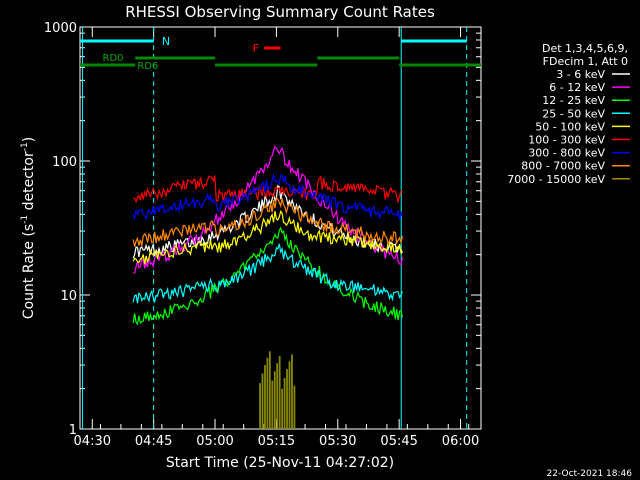 Image resolution: width=640 pixels, height=480 pixels. Describe the element at coordinates (573, 100) in the screenshot. I see `legend-label: 12 - 25 keV` at that location.